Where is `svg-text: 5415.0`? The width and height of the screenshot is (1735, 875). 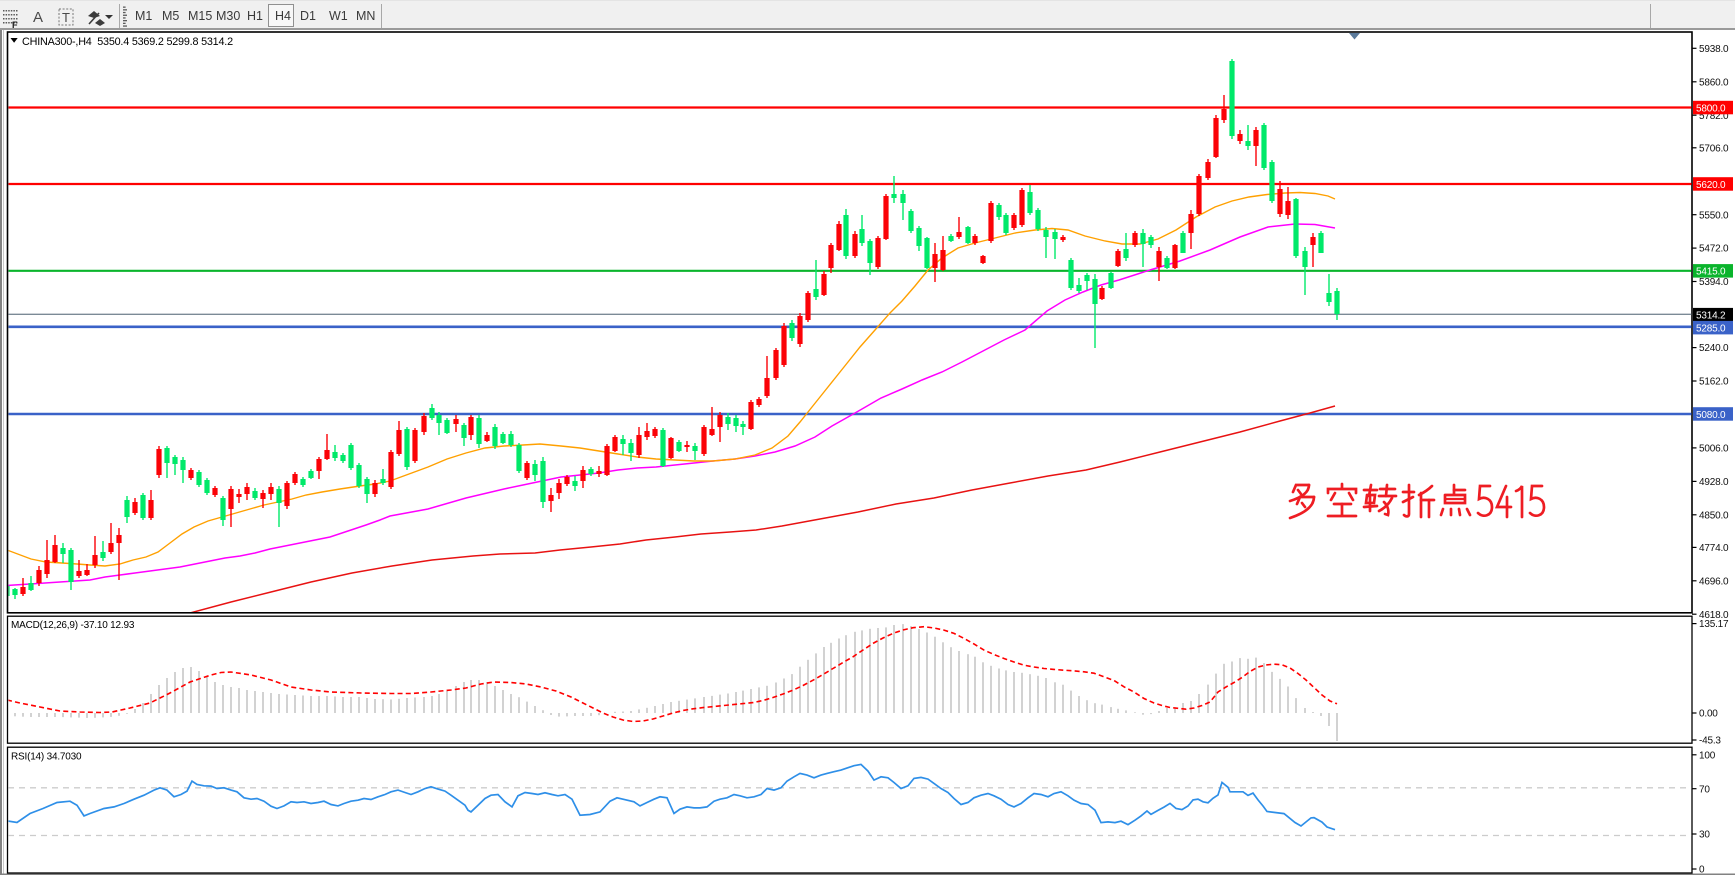
svg-text: 5415.0 is located at coordinates (1711, 272).